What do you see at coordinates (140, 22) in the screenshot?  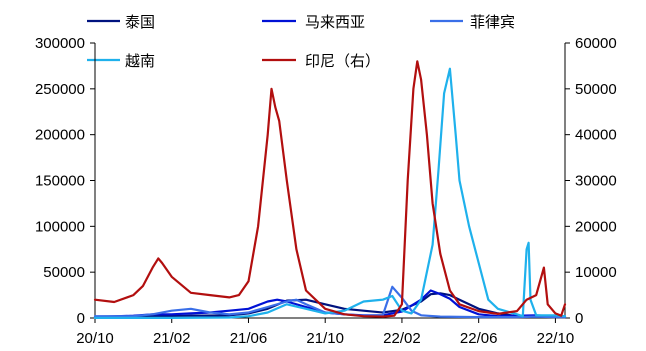 I see `legend-label-thailand: 泰国` at bounding box center [140, 22].